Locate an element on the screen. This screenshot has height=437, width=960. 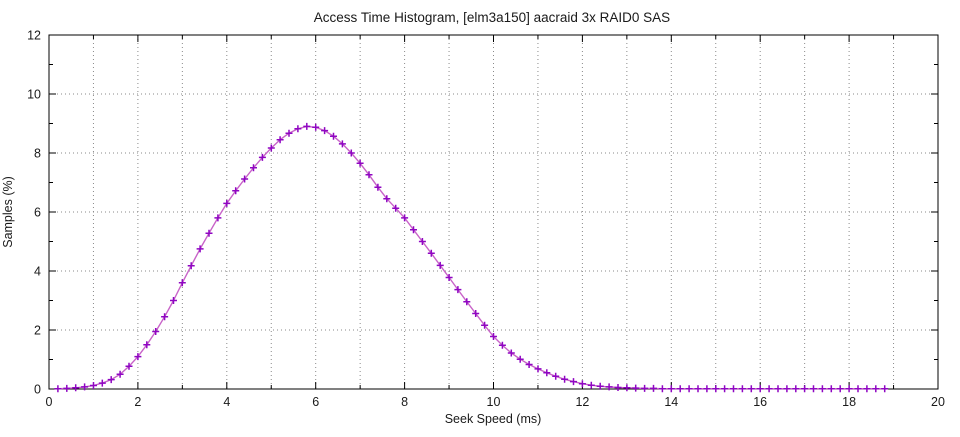
x-tick-label: 16 is located at coordinates (760, 402).